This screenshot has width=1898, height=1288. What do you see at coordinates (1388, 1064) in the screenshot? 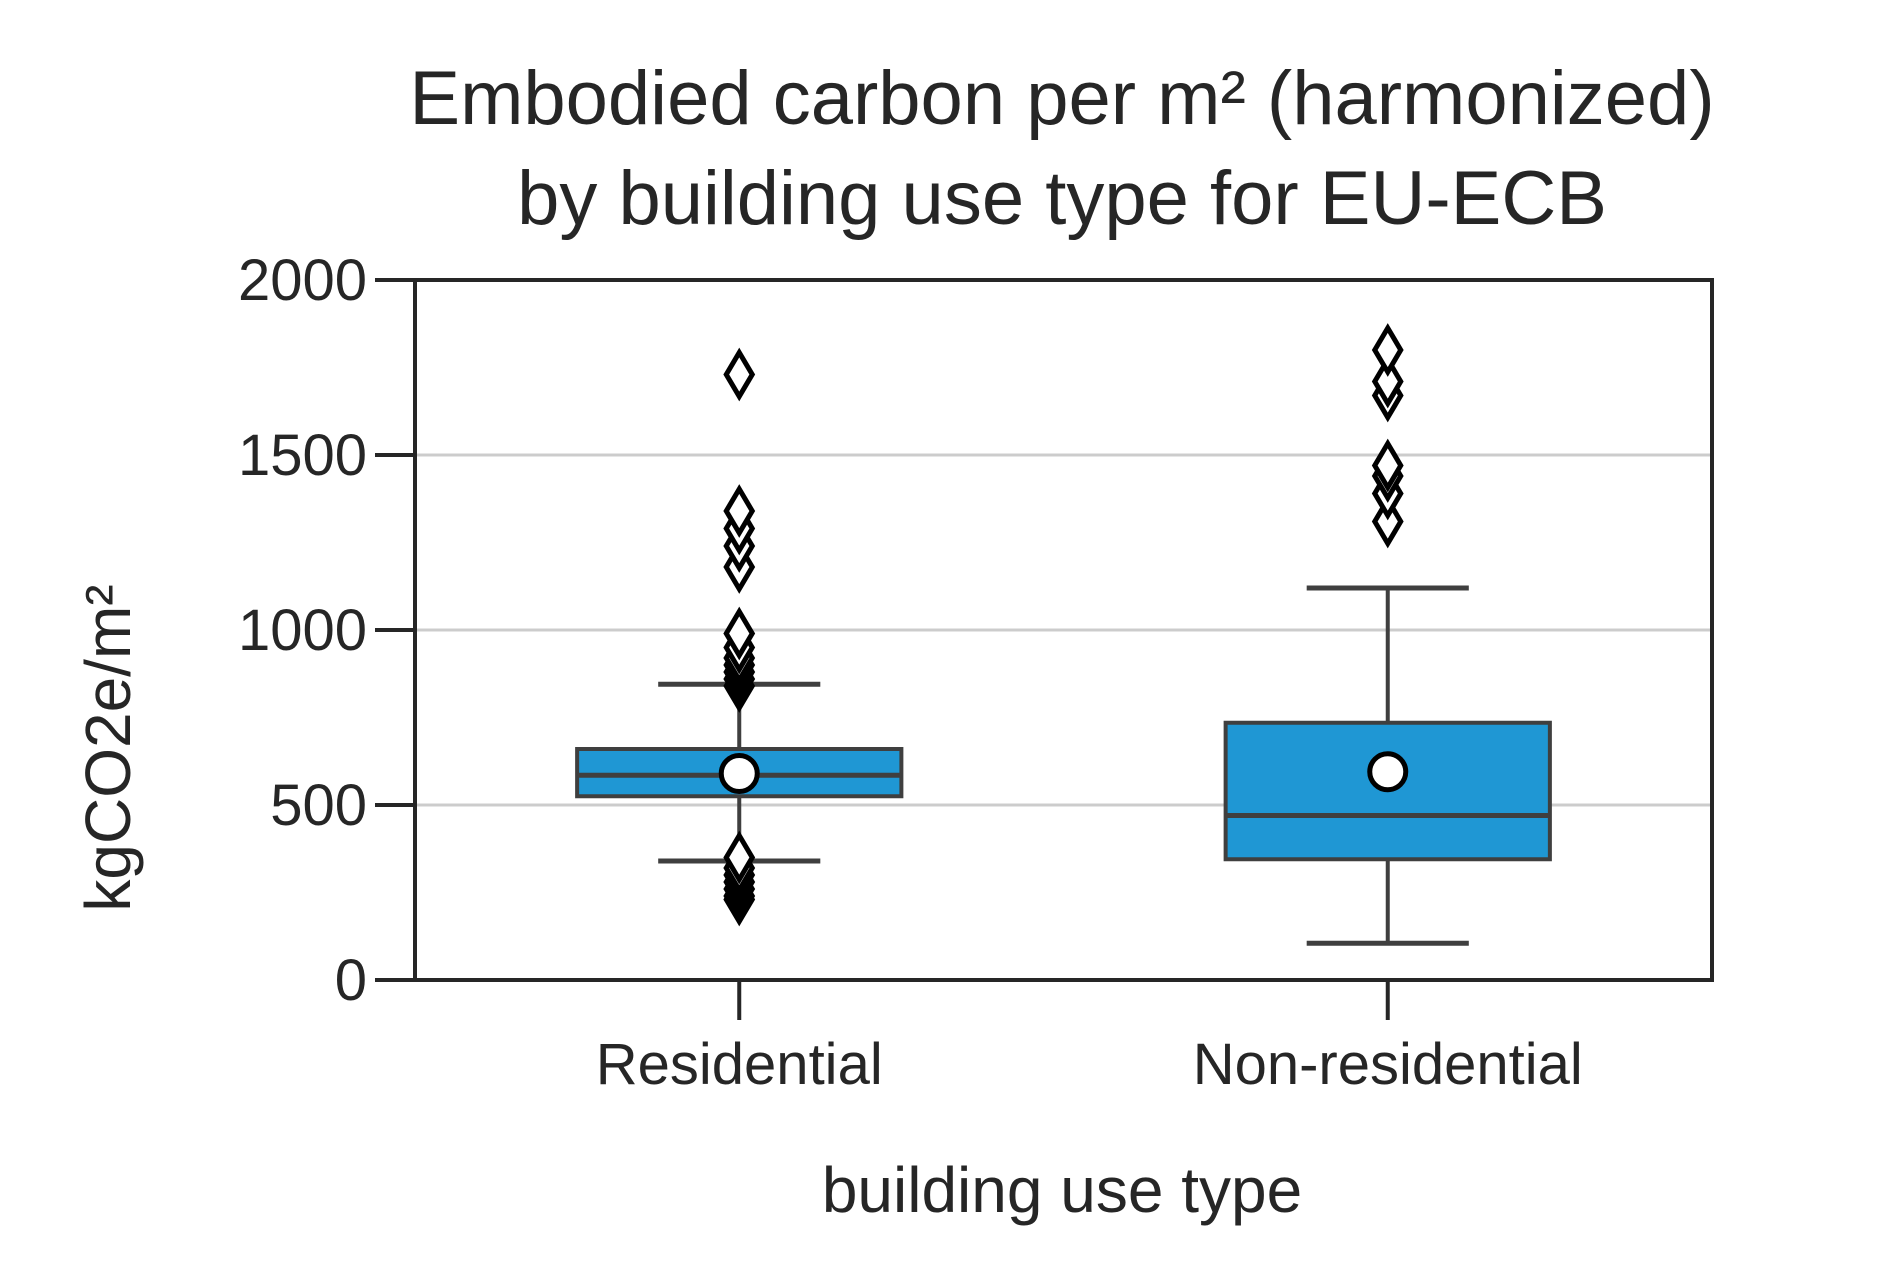
I see `x-tick-label: Non-residential` at bounding box center [1388, 1064].